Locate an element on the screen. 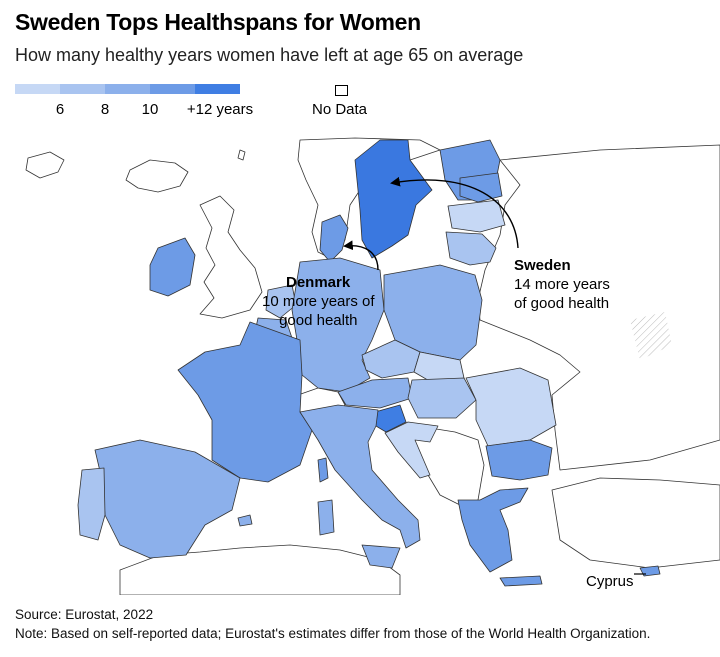 Image resolution: width=720 pixels, height=657 pixels. country-lithuania is located at coordinates (471, 248).